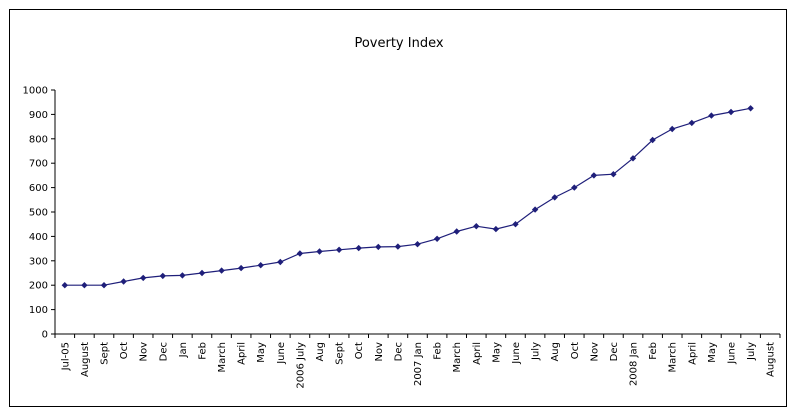  What do you see at coordinates (38, 310) in the screenshot?
I see `y-tick-label: 100` at bounding box center [38, 310].